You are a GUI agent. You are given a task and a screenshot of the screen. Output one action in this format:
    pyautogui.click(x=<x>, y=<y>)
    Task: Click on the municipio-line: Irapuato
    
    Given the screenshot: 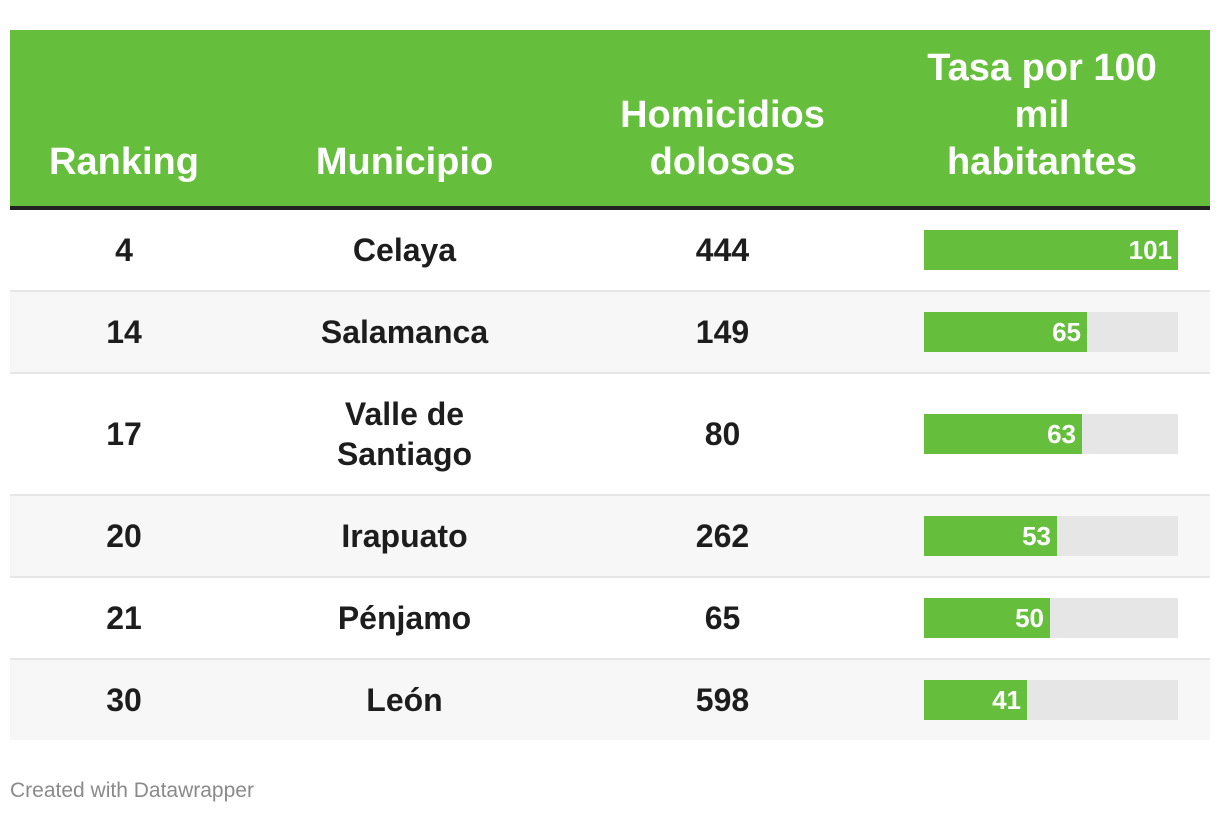 What is the action you would take?
    pyautogui.click(x=404, y=536)
    